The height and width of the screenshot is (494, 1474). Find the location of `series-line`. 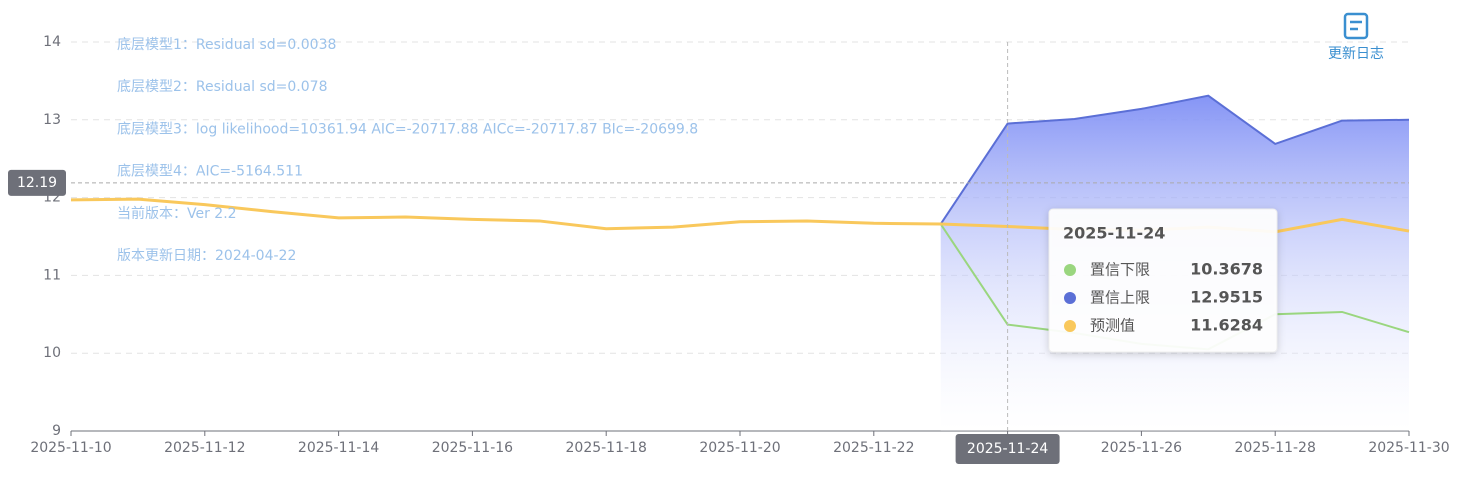

series-line is located at coordinates (1174, 159).